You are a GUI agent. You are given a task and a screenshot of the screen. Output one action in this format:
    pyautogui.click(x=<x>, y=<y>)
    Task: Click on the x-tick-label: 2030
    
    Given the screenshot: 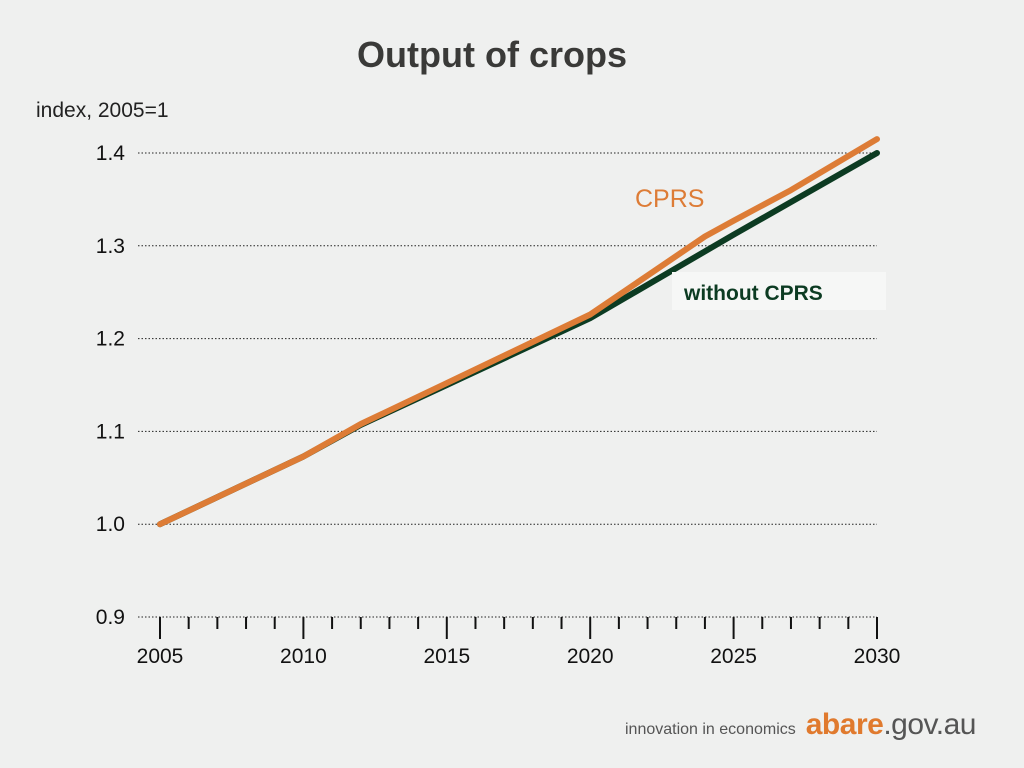 What is the action you would take?
    pyautogui.click(x=877, y=656)
    